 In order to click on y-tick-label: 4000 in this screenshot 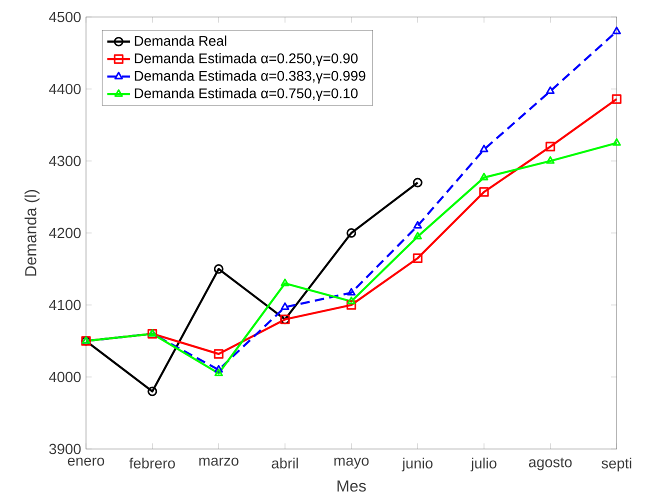, I will do `click(65, 377)`.